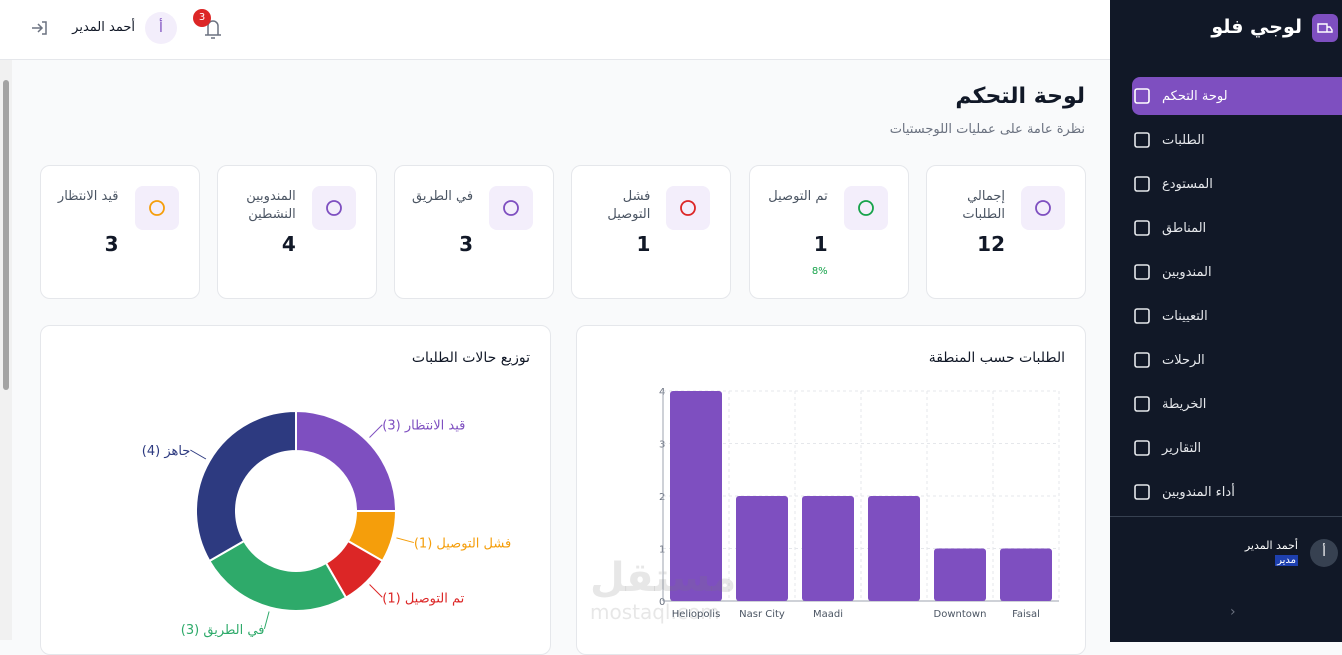  I want to click on stat-card: تم التوصيل 1 8%, so click(828, 232).